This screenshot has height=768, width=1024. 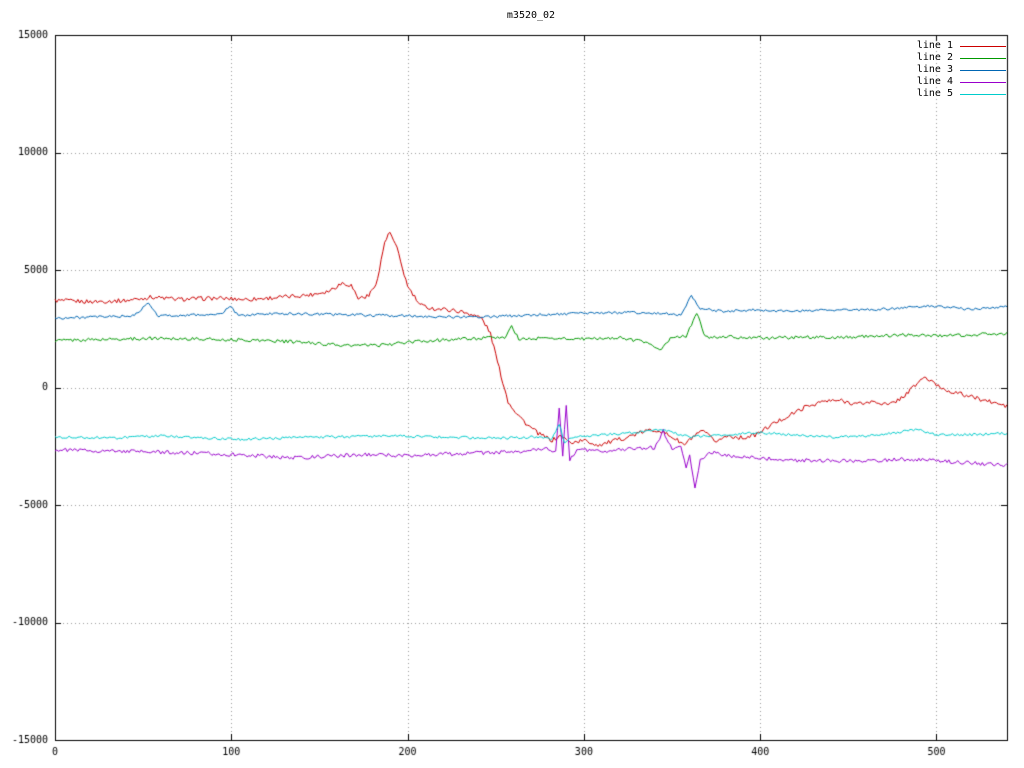 I want to click on legend-item: line 5, so click(x=961, y=94).